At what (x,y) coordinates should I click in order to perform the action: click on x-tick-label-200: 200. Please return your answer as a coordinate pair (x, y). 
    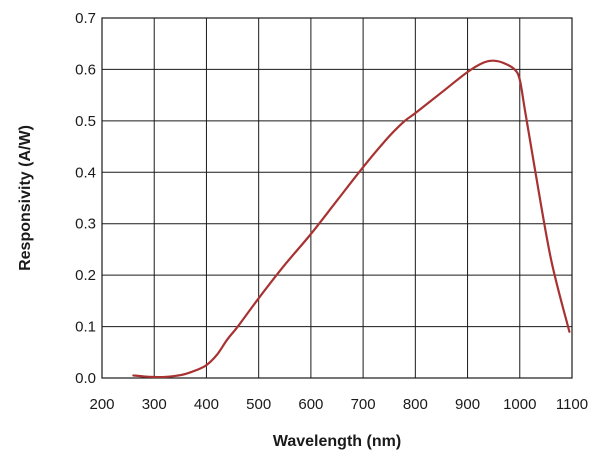
    Looking at the image, I should click on (101, 404).